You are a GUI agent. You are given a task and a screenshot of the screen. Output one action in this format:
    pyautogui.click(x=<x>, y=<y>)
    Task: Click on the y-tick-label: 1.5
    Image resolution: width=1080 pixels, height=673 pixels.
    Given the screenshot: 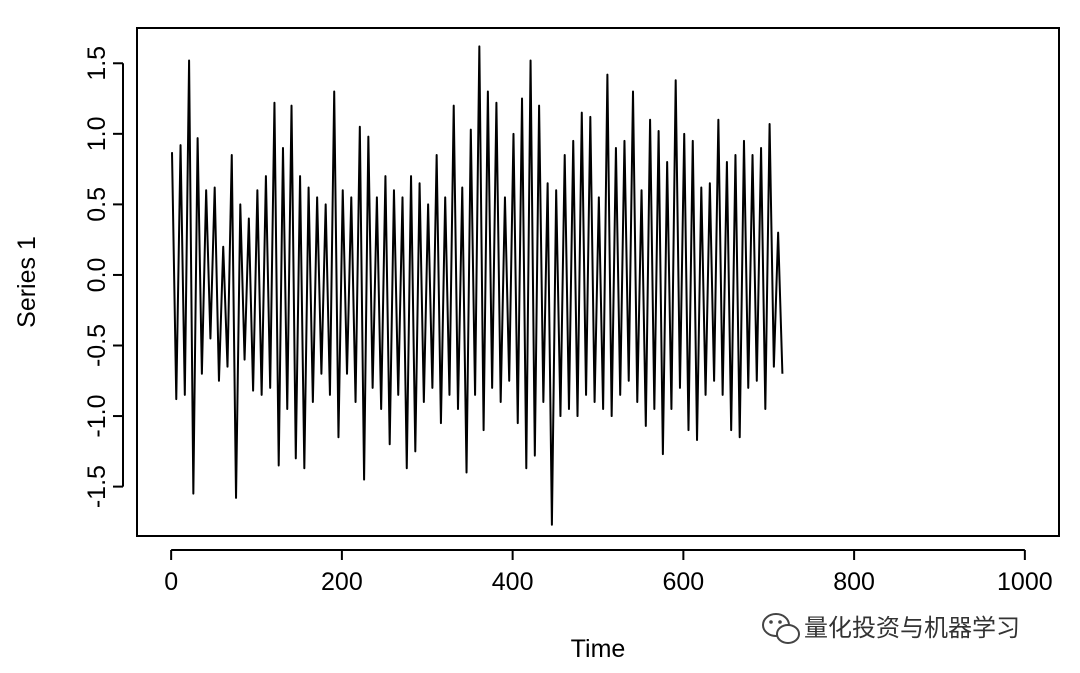 What is the action you would take?
    pyautogui.click(x=97, y=63)
    